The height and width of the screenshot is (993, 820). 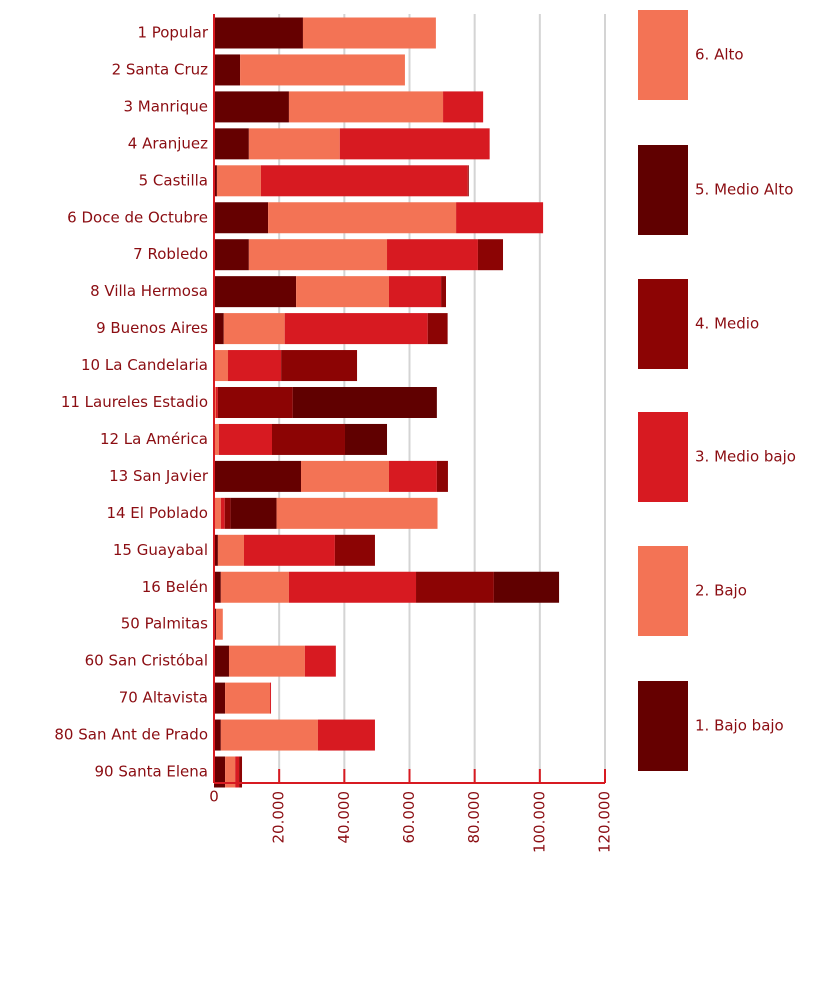 What do you see at coordinates (739, 726) in the screenshot?
I see `legend-label: 1. Bajo bajo` at bounding box center [739, 726].